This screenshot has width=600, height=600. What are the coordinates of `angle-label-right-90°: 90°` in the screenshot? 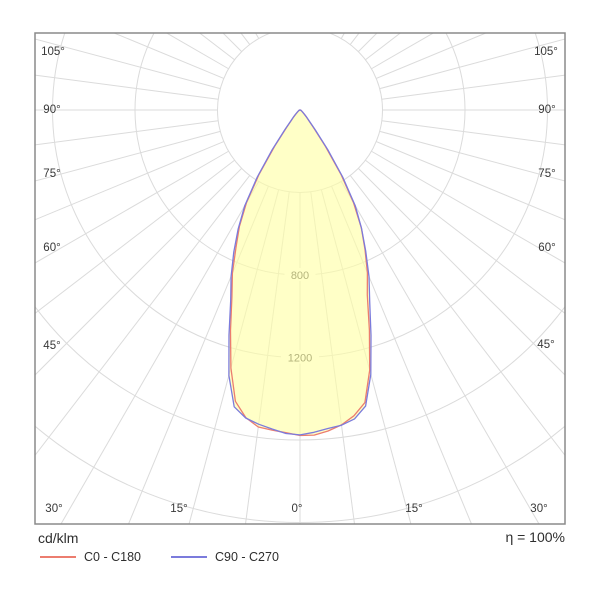 It's located at (546, 110).